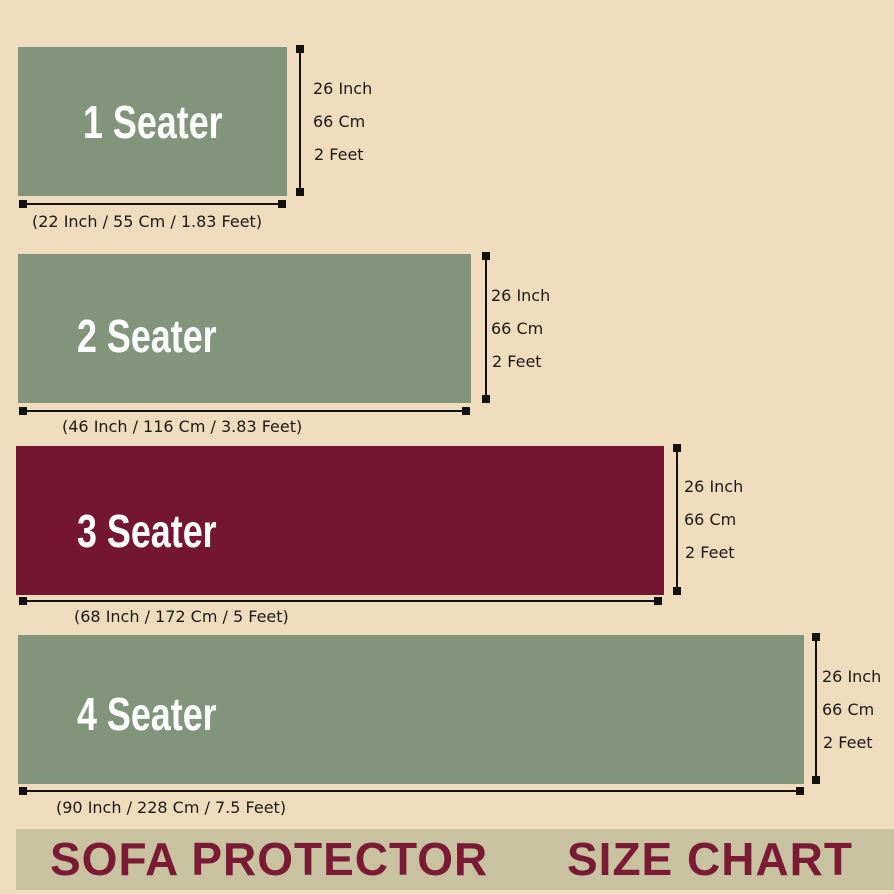  Describe the element at coordinates (340, 520) in the screenshot. I see `sofa-3-seater-block` at that location.